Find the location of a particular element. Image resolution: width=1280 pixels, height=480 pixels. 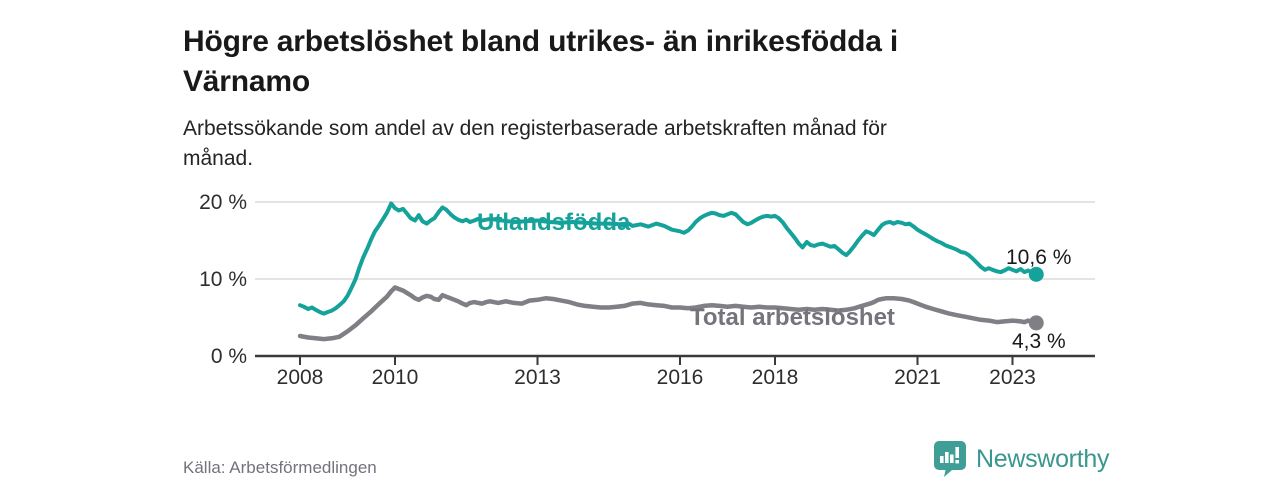

x-tick-label: 2018 is located at coordinates (775, 377).